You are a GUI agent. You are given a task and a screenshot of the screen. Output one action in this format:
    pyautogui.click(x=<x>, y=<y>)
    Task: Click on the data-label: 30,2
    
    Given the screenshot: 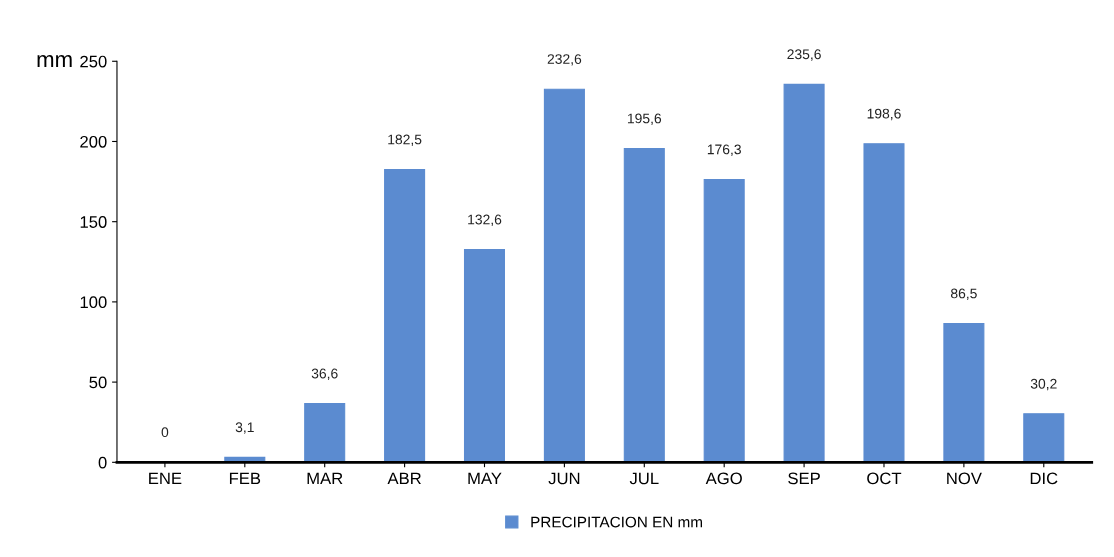 What is the action you would take?
    pyautogui.click(x=1043, y=384)
    